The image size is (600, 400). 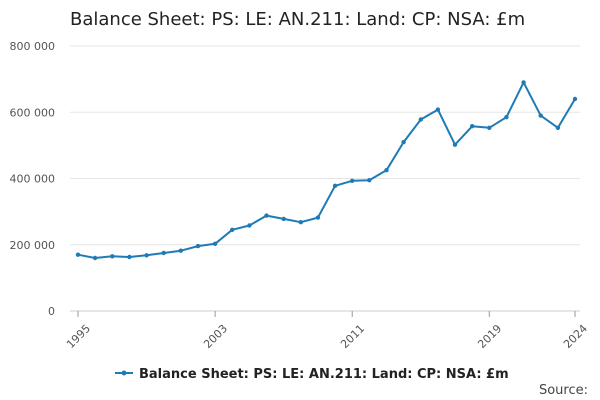 What do you see at coordinates (33, 112) in the screenshot?
I see `y-tick-label: 600 000` at bounding box center [33, 112].